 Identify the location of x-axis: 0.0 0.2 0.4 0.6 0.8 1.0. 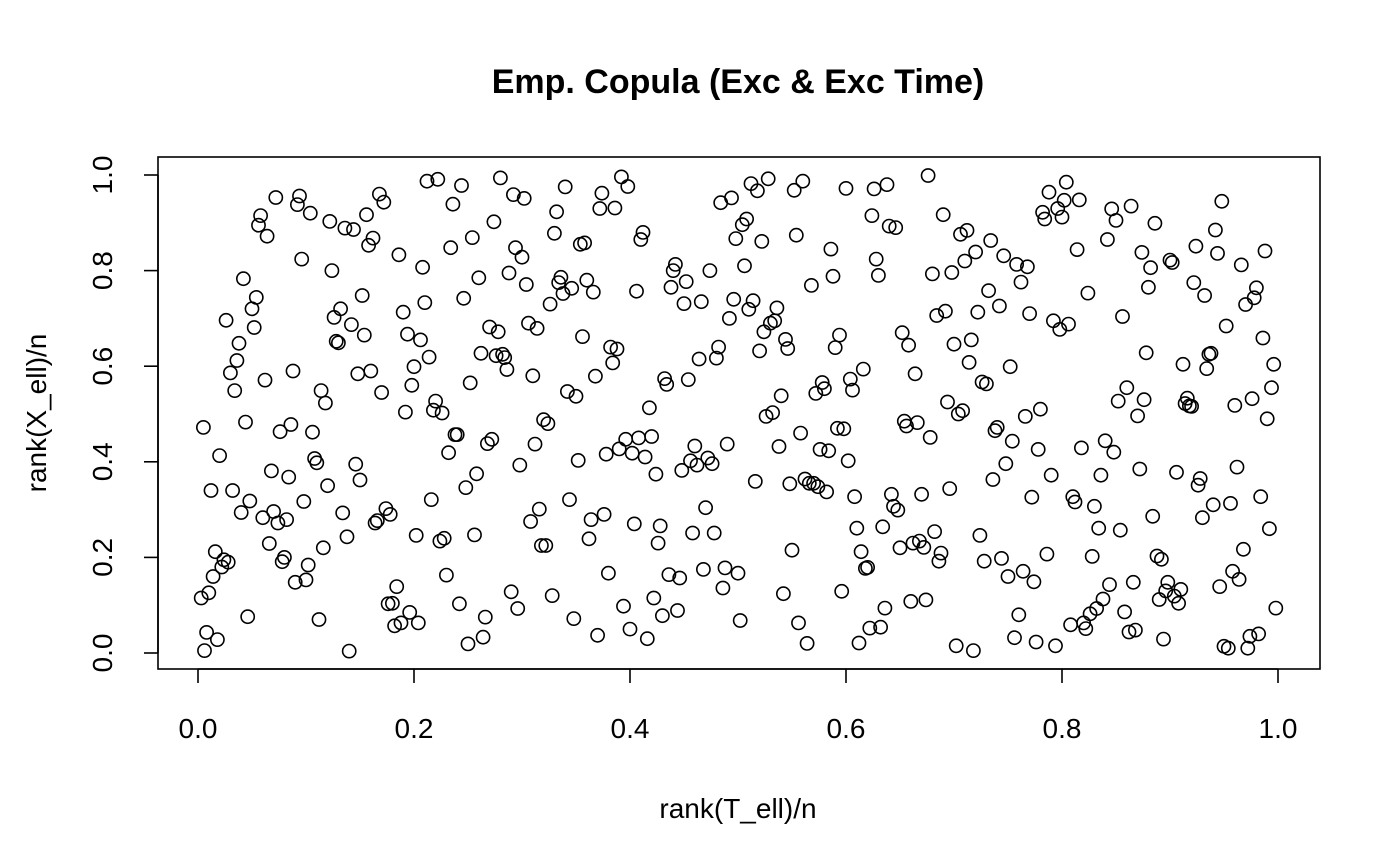
(738, 706).